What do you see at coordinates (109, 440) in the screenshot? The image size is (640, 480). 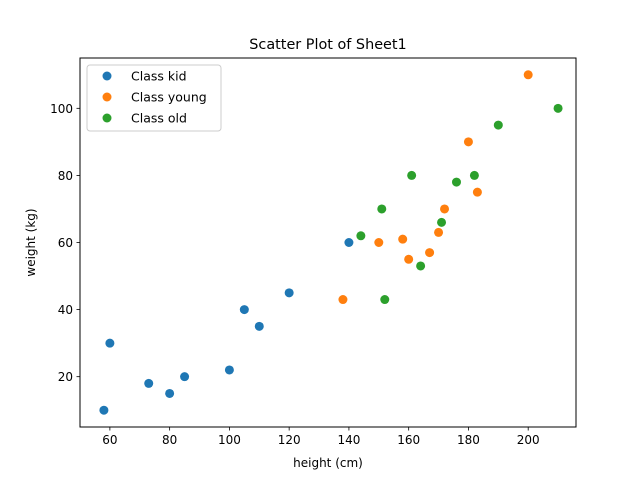 I see `x-tick-label: 60` at bounding box center [109, 440].